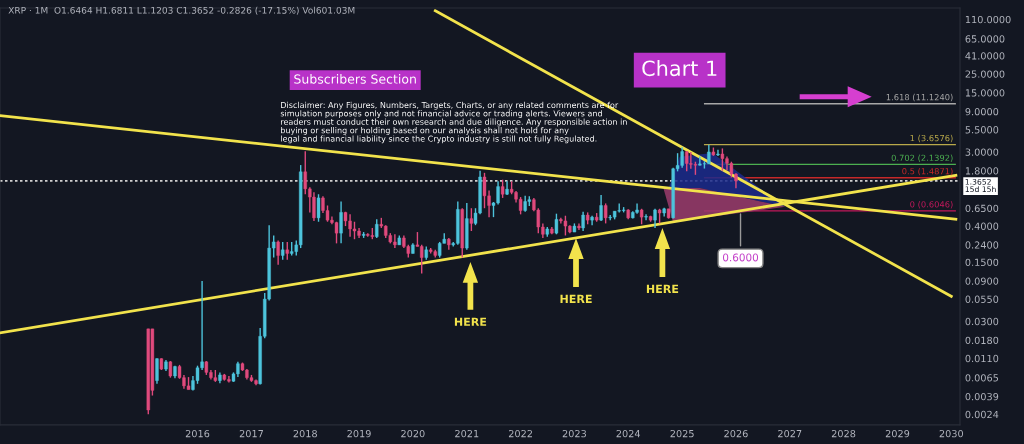  Describe the element at coordinates (982, 281) in the screenshot. I see `y-tick-label: 0.0900` at that location.